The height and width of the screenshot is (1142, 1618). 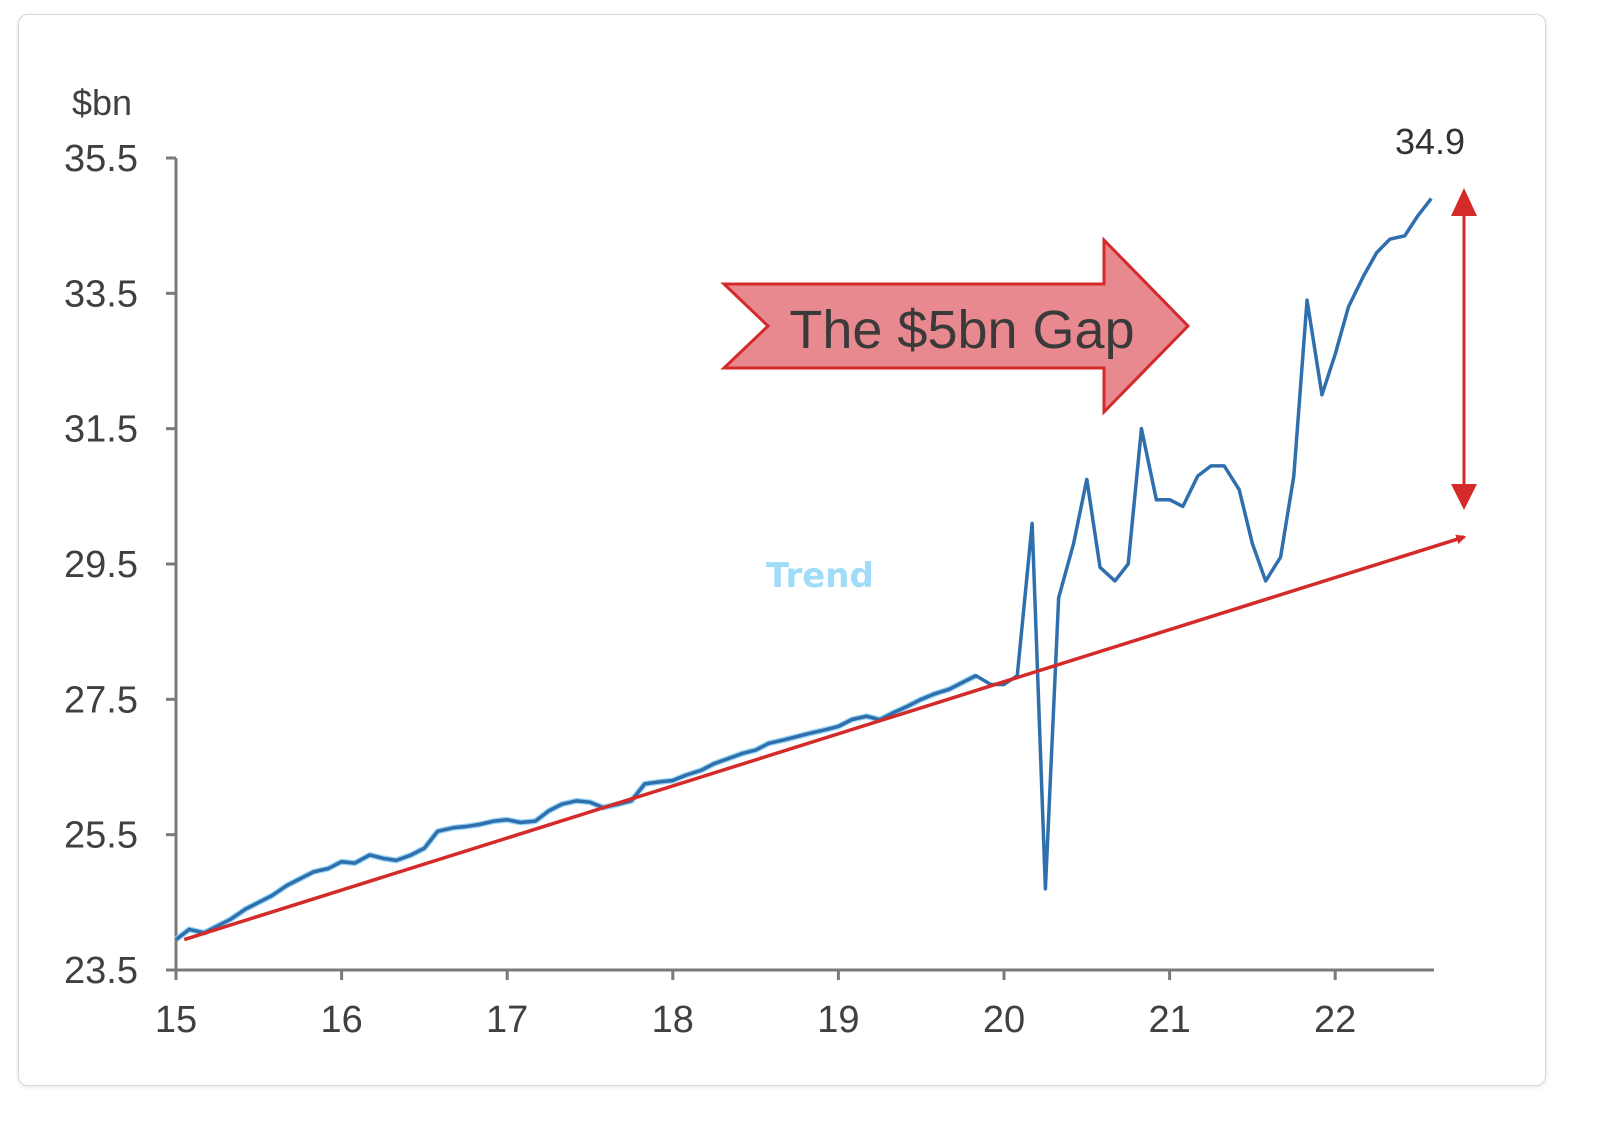 What do you see at coordinates (1430, 141) in the screenshot?
I see `end-value-label: 34.9` at bounding box center [1430, 141].